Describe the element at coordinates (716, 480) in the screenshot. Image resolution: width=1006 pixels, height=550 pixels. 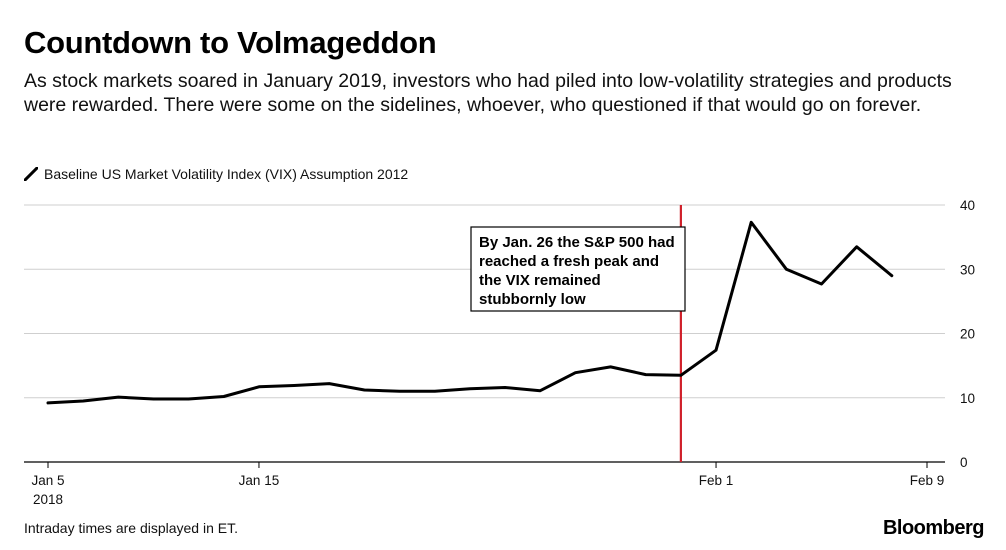
I see `x-tick-label: Feb 1` at that location.